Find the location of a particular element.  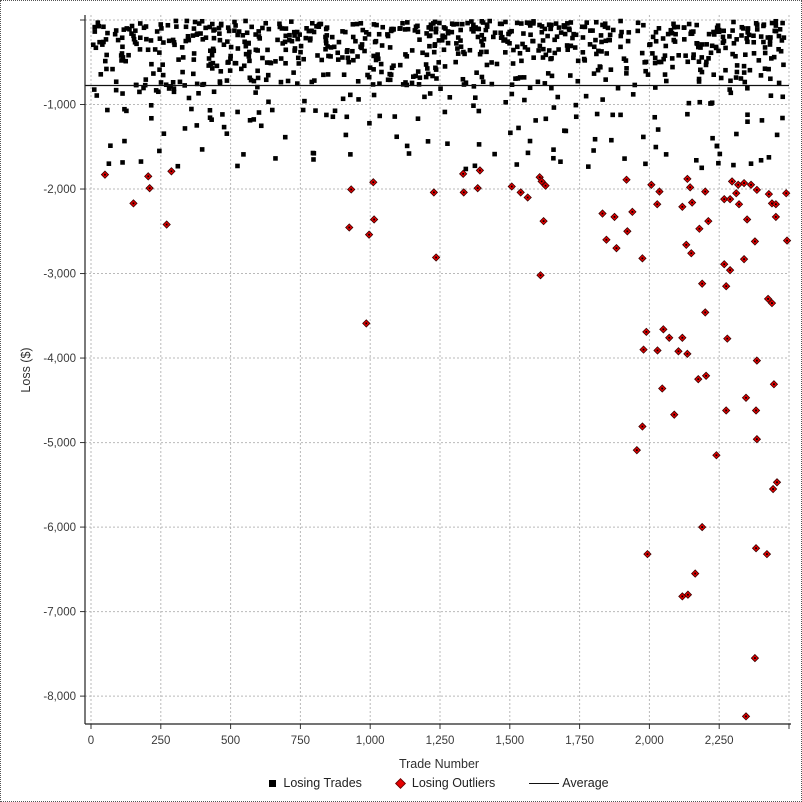

legend-item-average: Average is located at coordinates (569, 783).